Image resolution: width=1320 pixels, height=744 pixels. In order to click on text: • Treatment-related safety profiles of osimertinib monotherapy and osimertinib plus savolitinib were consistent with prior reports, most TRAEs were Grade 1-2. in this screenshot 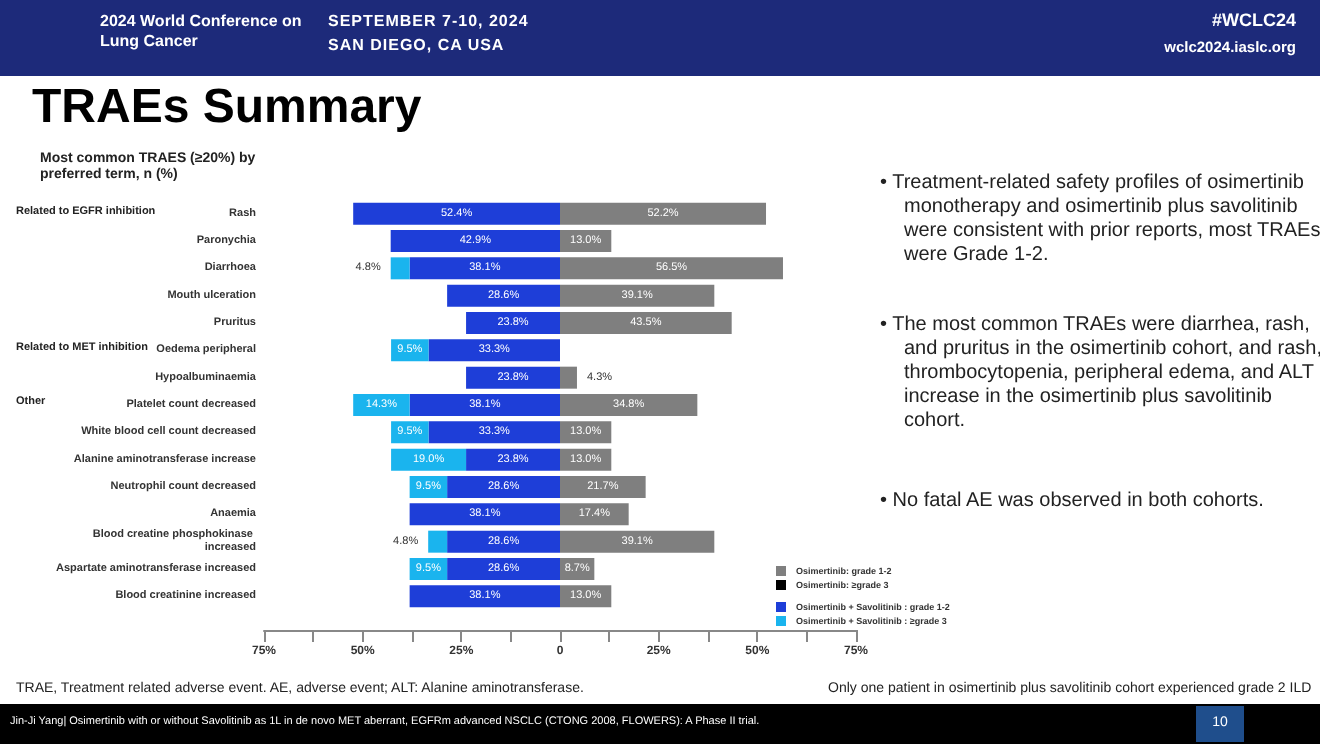, I will do `click(1100, 220)`.